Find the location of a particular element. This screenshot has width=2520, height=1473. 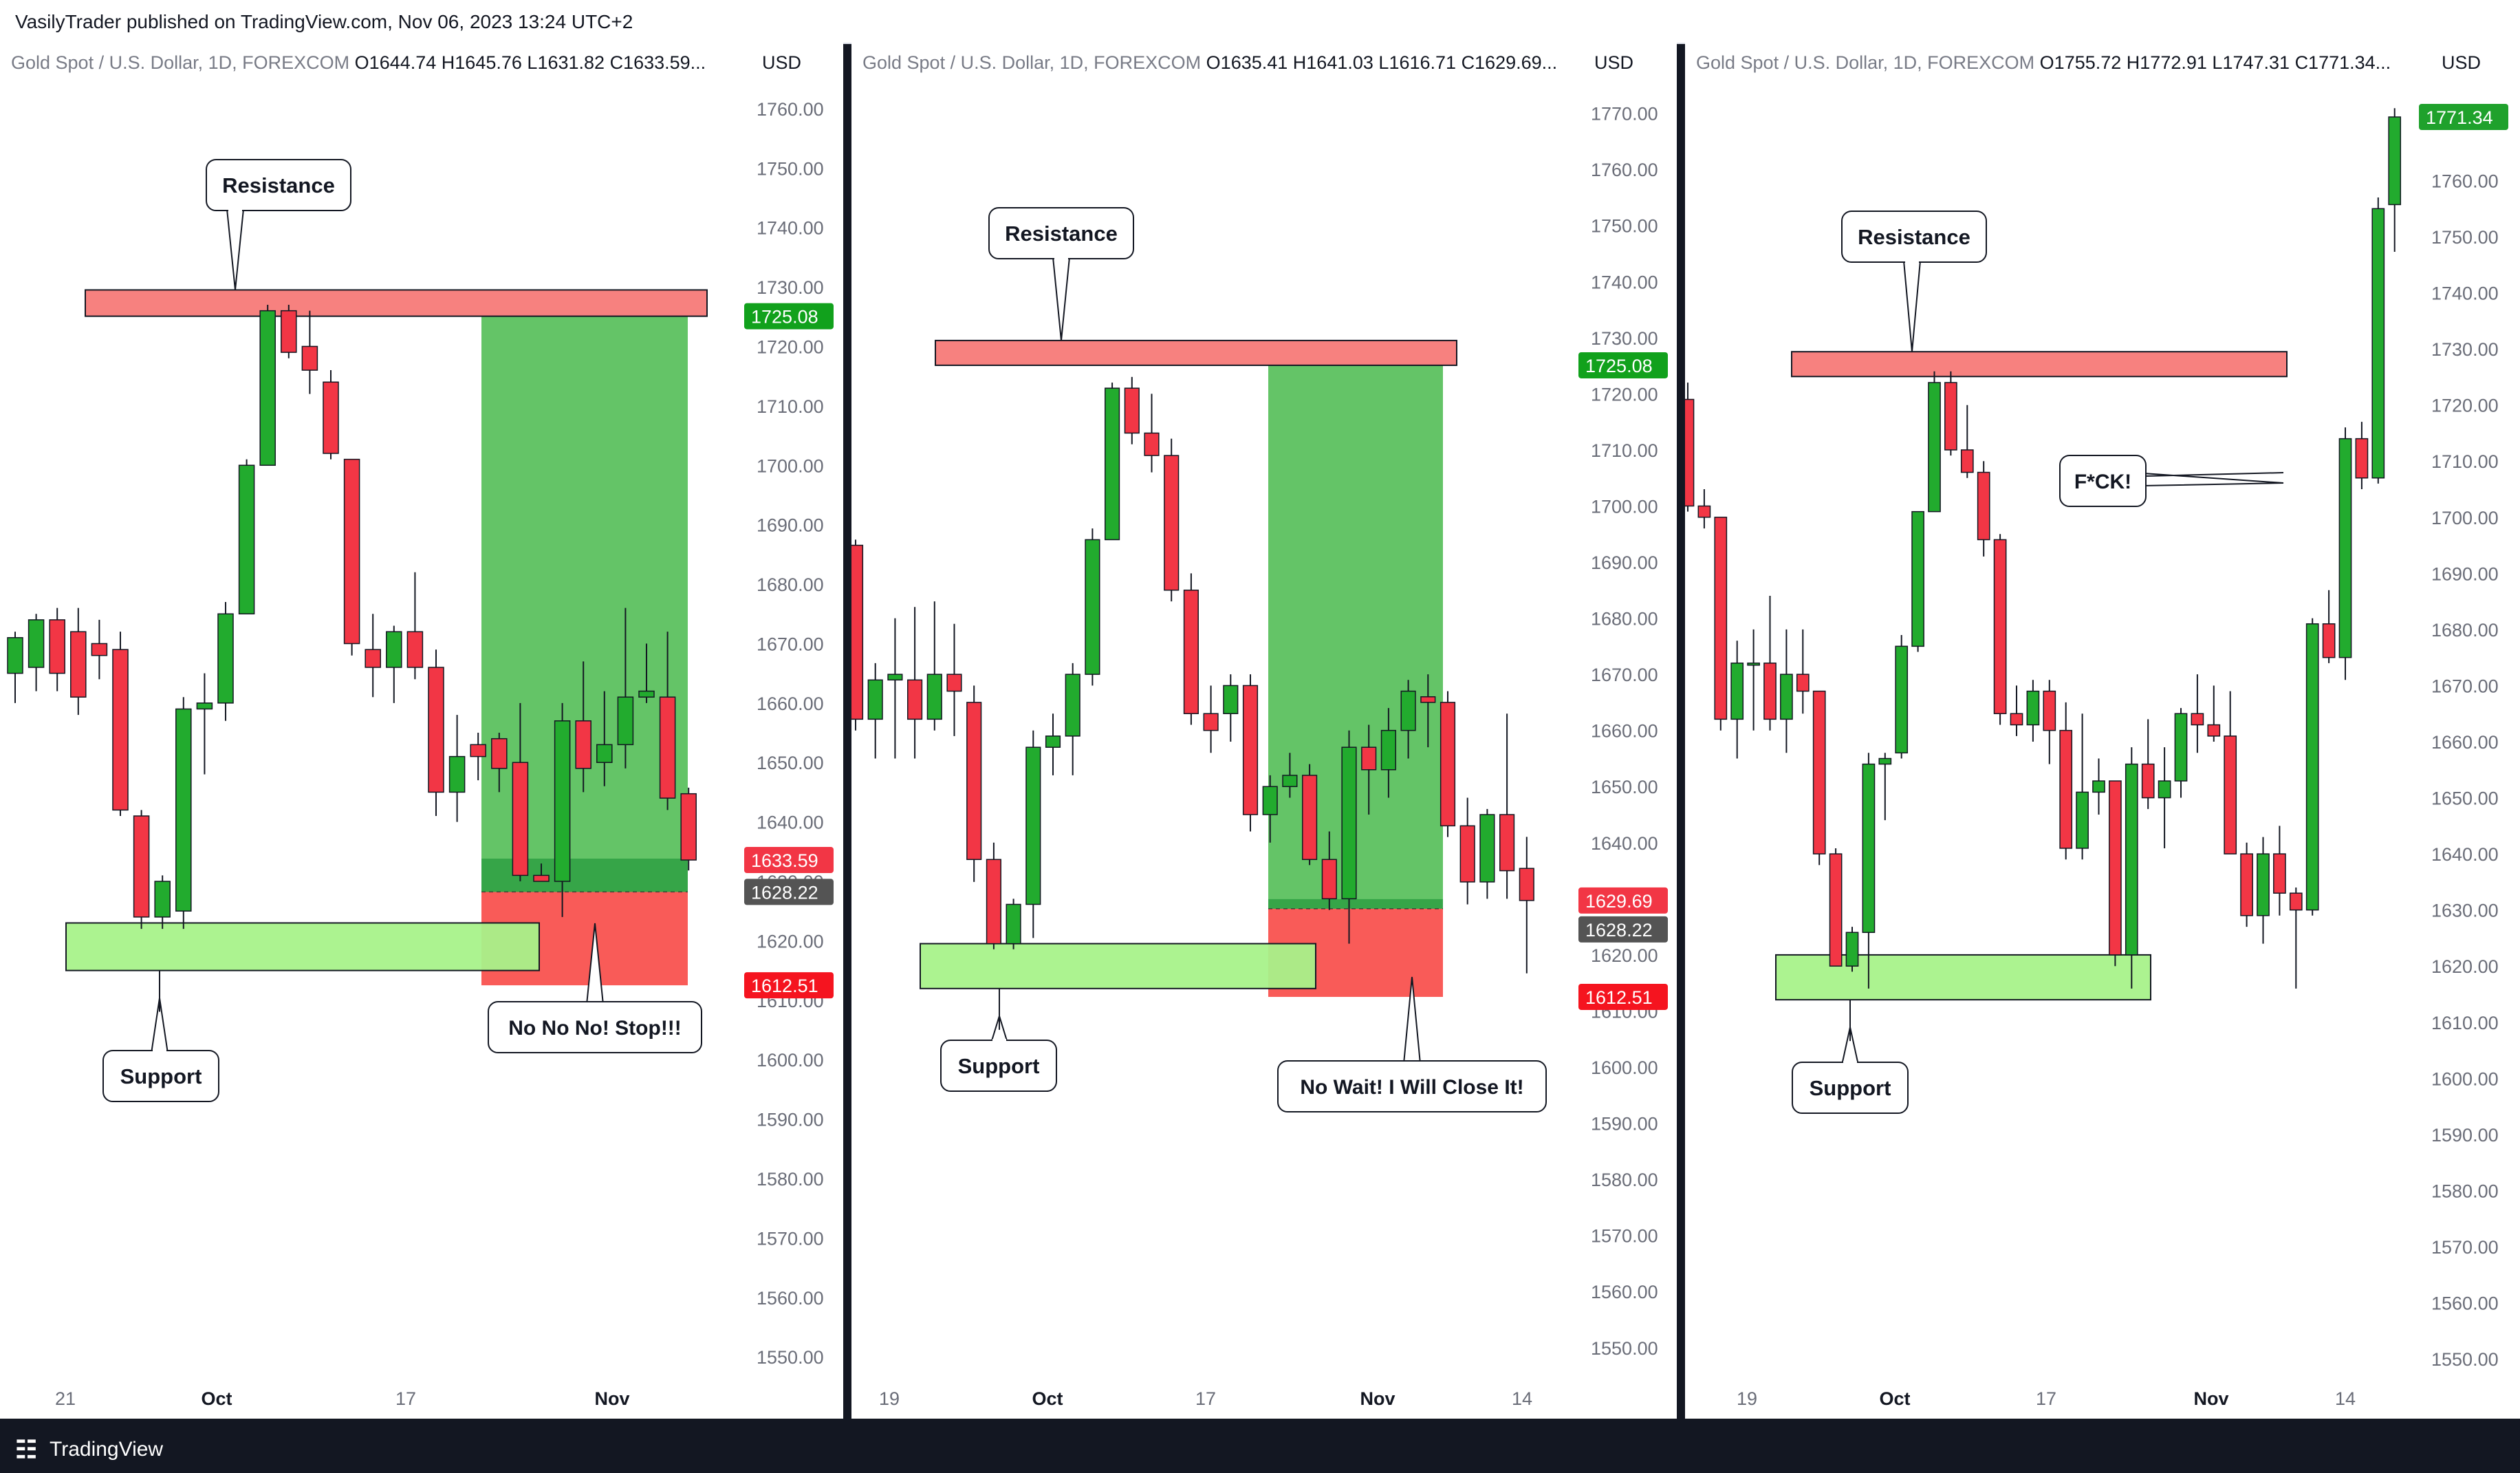

current-price-tag: 1771.34 is located at coordinates (2463, 117).